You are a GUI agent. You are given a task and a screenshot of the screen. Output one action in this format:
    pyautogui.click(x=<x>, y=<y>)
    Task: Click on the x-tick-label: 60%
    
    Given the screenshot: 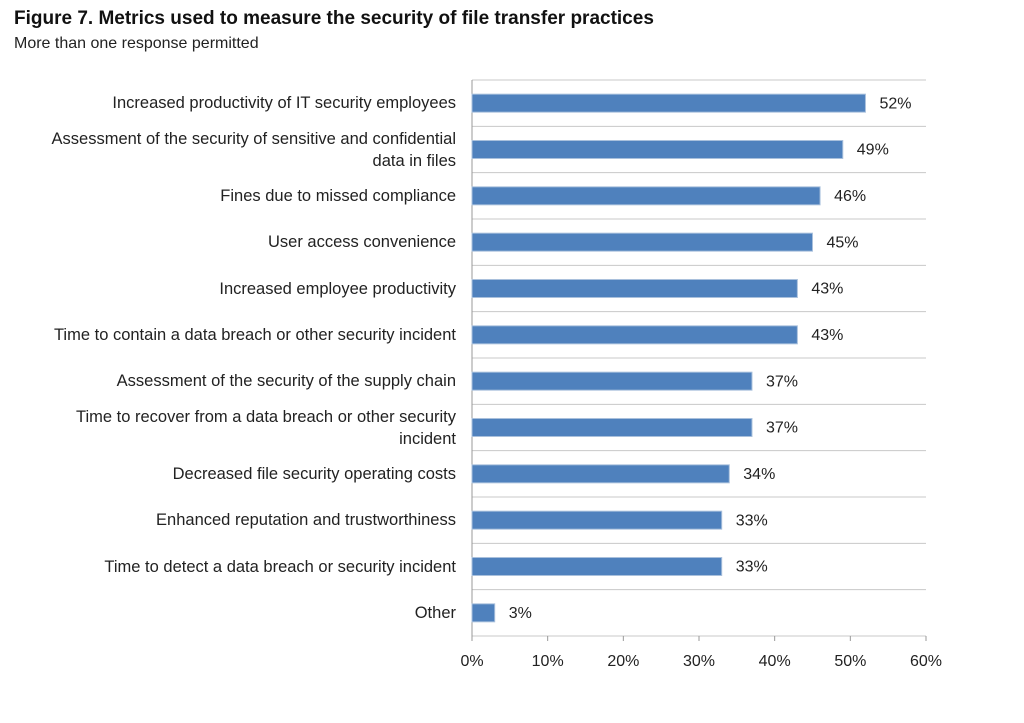 What is the action you would take?
    pyautogui.click(x=926, y=661)
    